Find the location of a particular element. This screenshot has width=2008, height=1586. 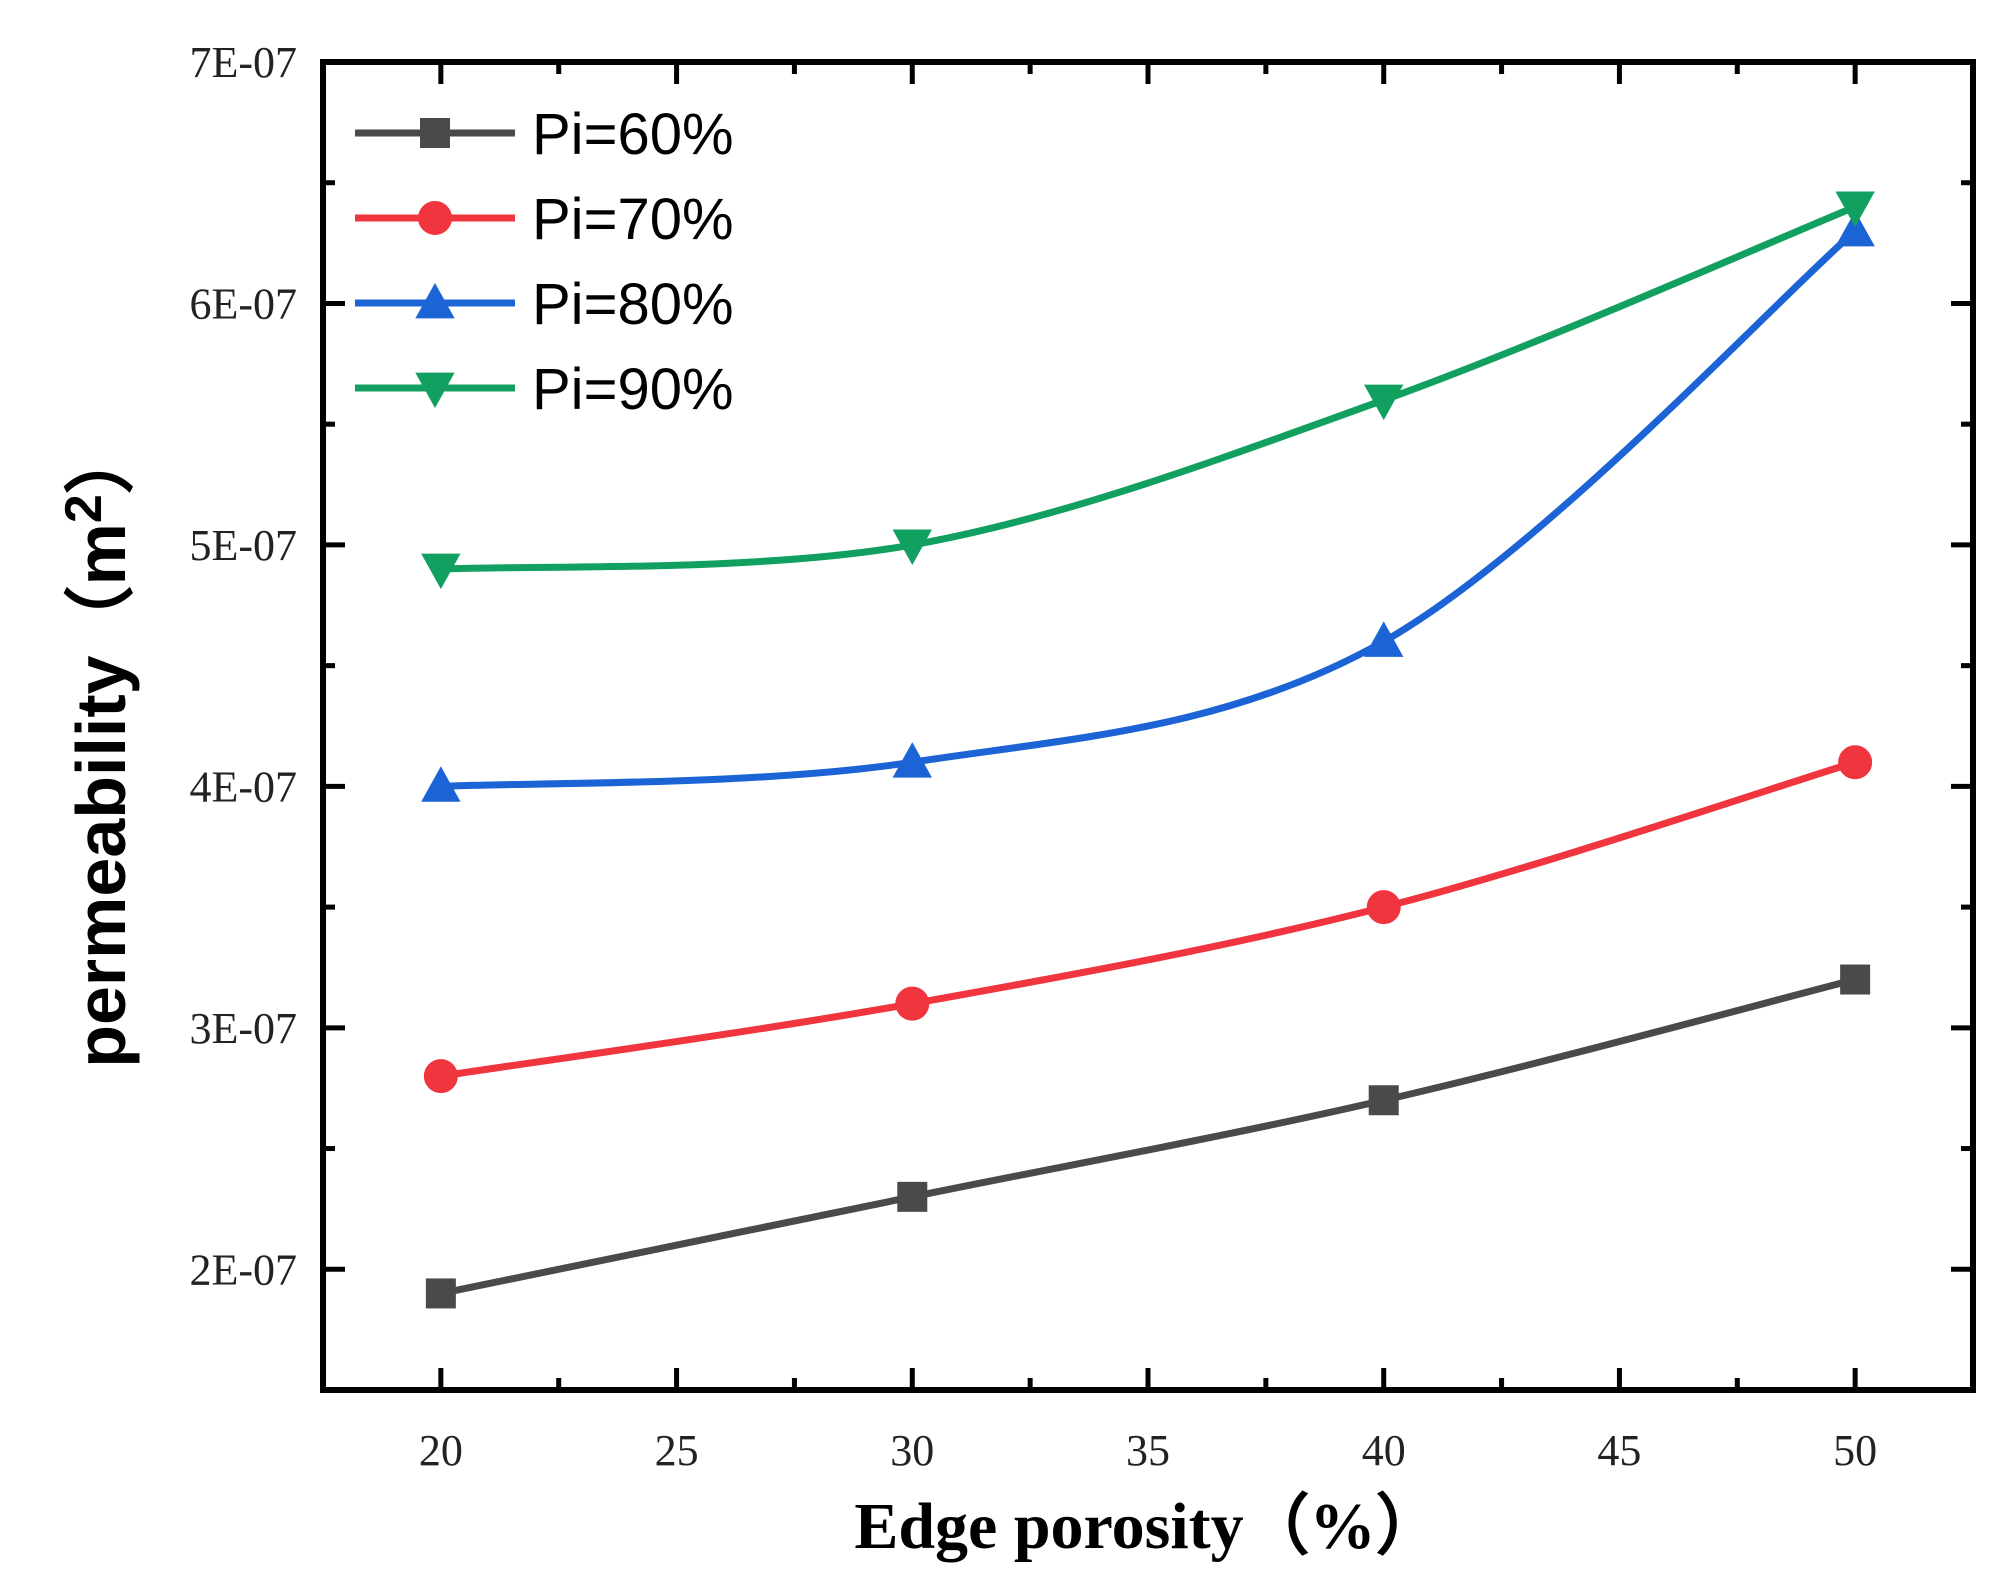

x-tick-label: 50 is located at coordinates (1855, 1450).